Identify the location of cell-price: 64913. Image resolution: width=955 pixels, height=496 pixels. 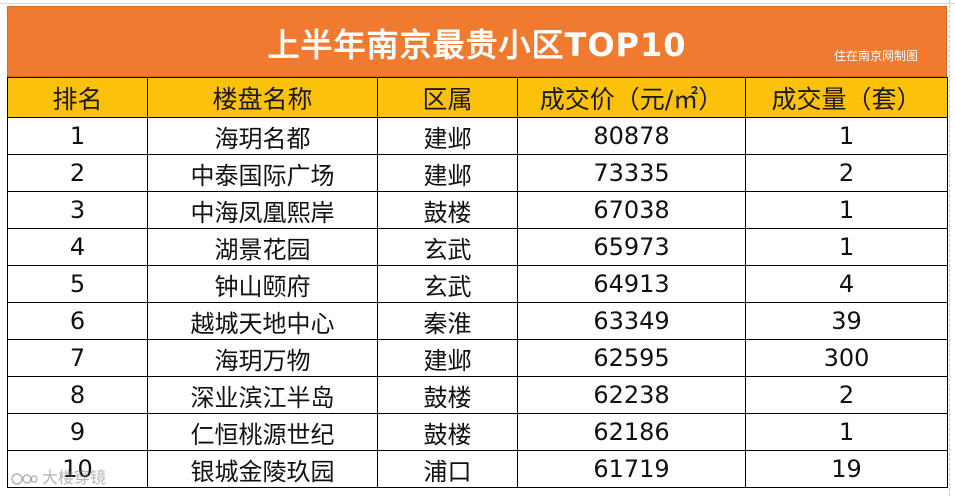
(631, 284).